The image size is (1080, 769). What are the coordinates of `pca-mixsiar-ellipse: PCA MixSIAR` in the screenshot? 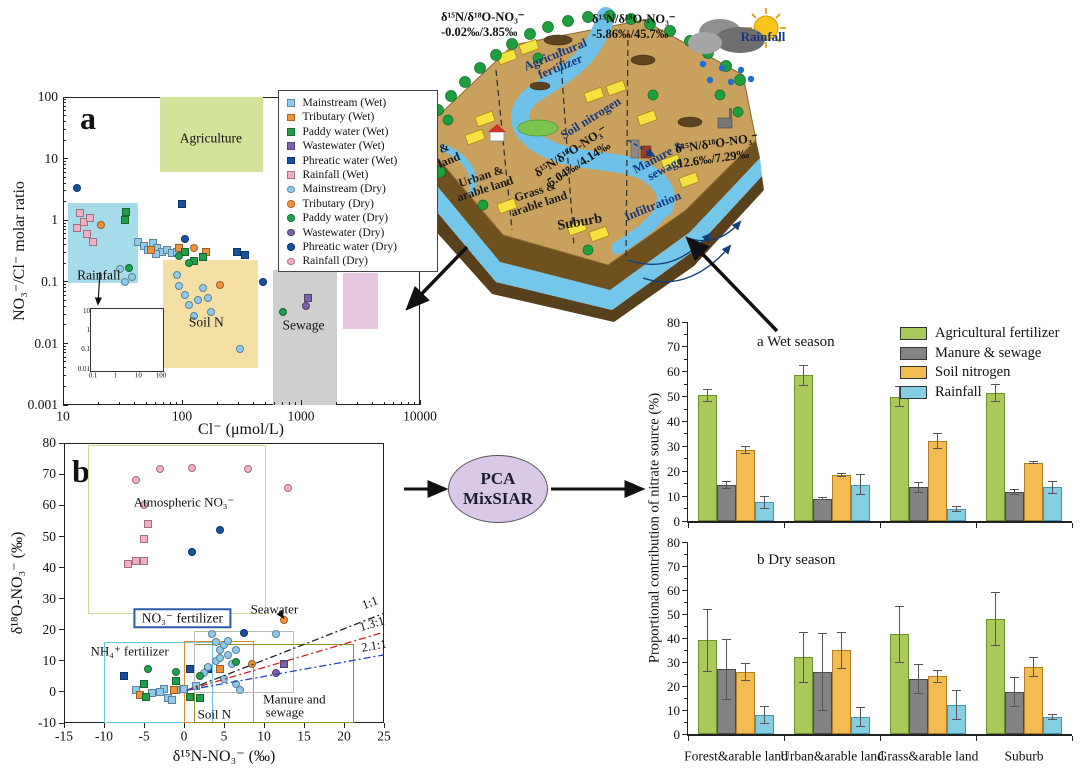 It's located at (498, 489).